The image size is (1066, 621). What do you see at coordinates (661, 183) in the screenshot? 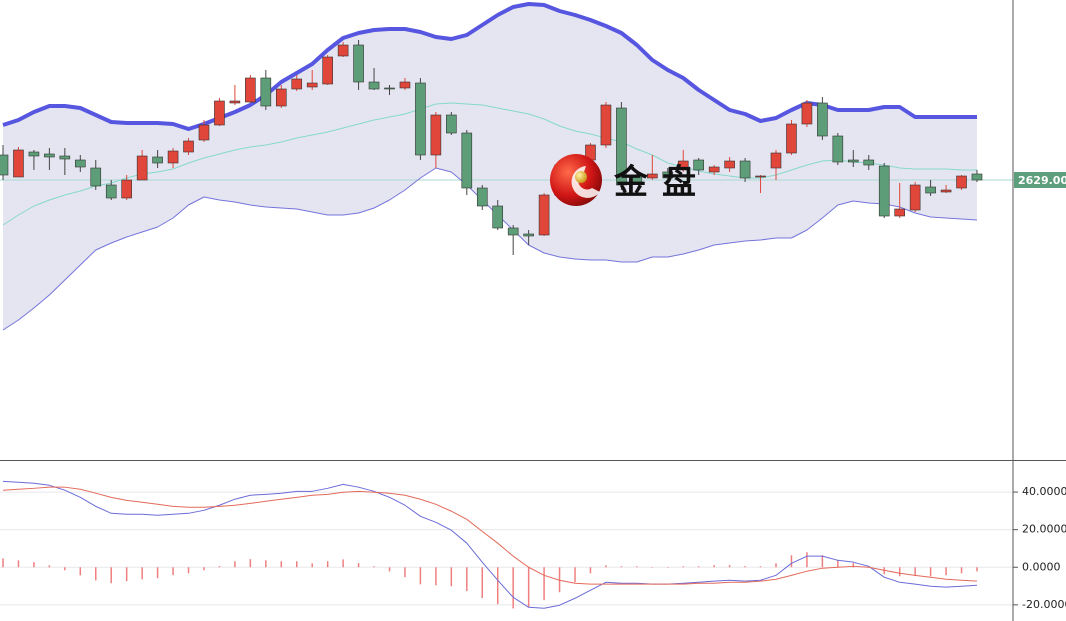
I see `watermark: 金盘` at bounding box center [661, 183].